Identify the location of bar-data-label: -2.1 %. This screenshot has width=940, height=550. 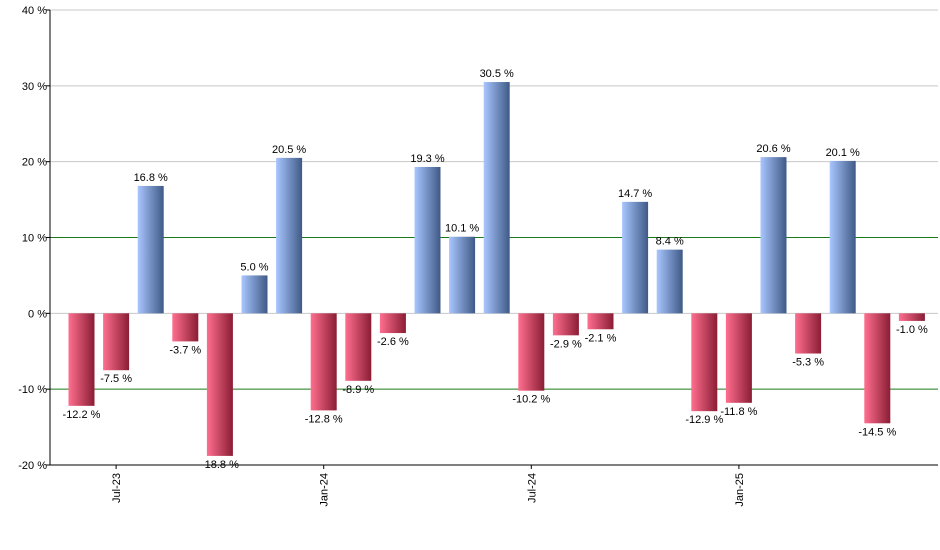
(601, 338).